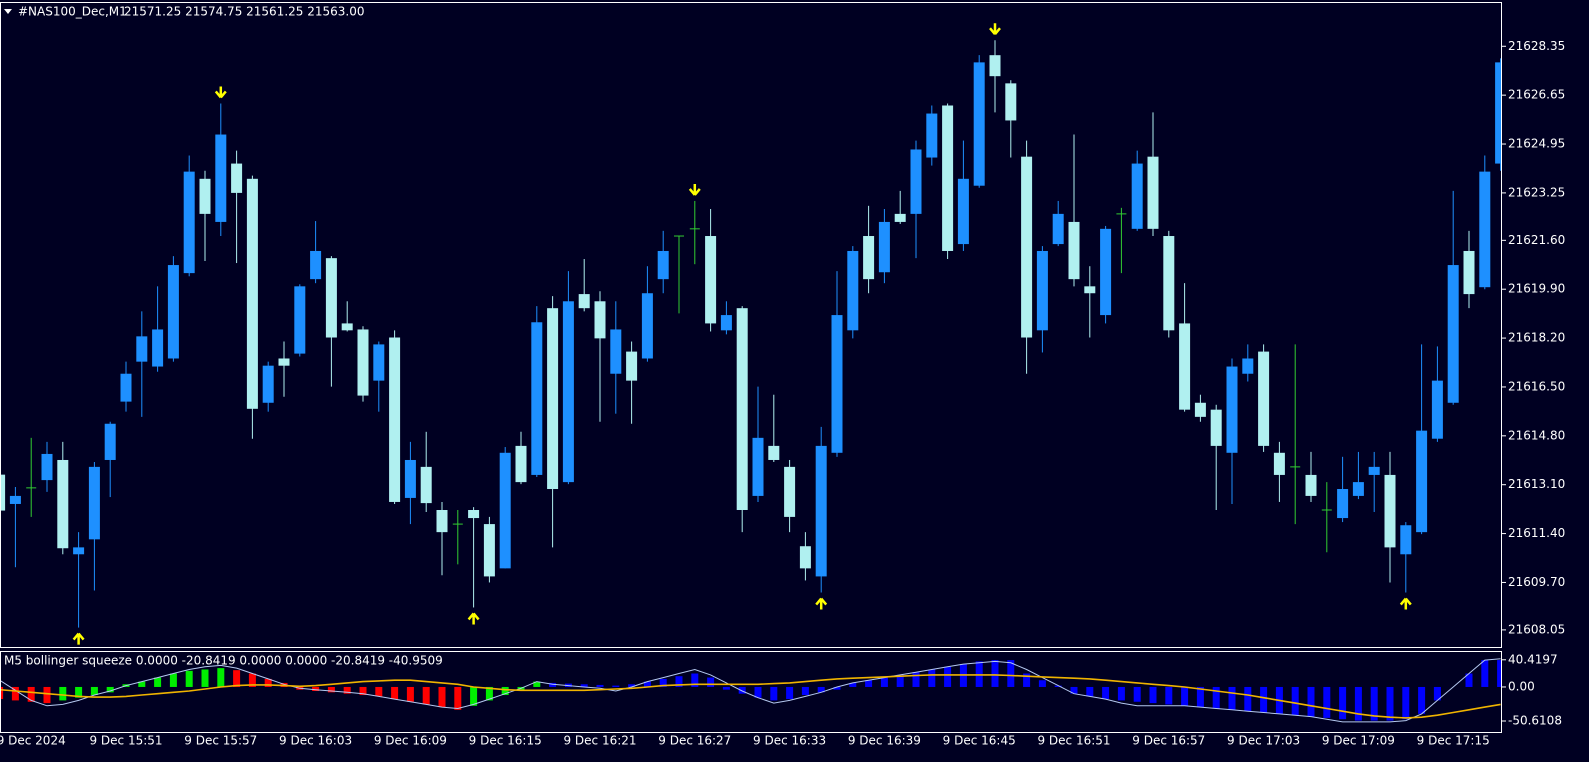 The image size is (1589, 762). What do you see at coordinates (1536, 289) in the screenshot?
I see `y-tick-label: 21619.90` at bounding box center [1536, 289].